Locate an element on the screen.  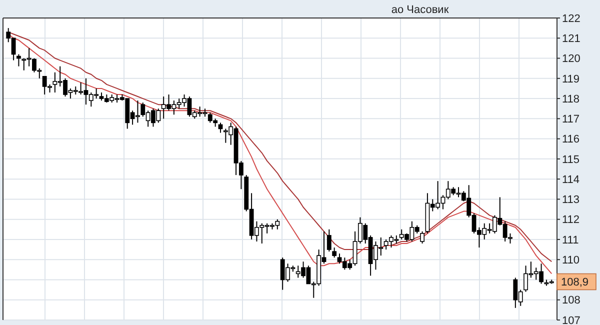
y-tick-label: 117 is located at coordinates (571, 120).